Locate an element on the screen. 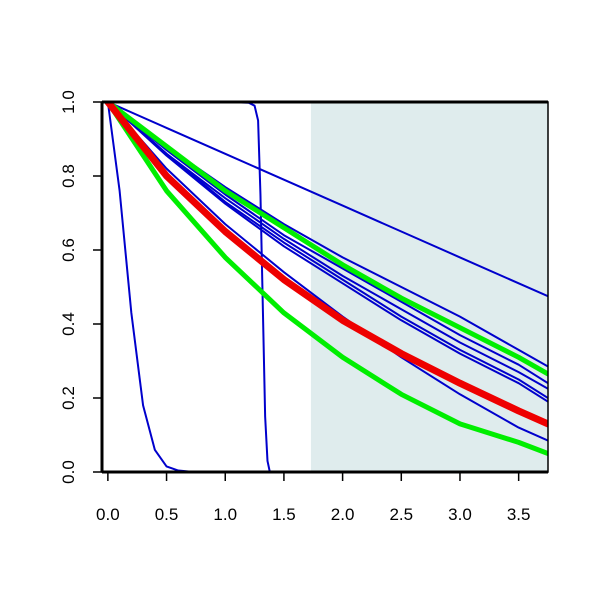 The width and height of the screenshot is (600, 600). y-tick-label: 0.0 is located at coordinates (68, 472).